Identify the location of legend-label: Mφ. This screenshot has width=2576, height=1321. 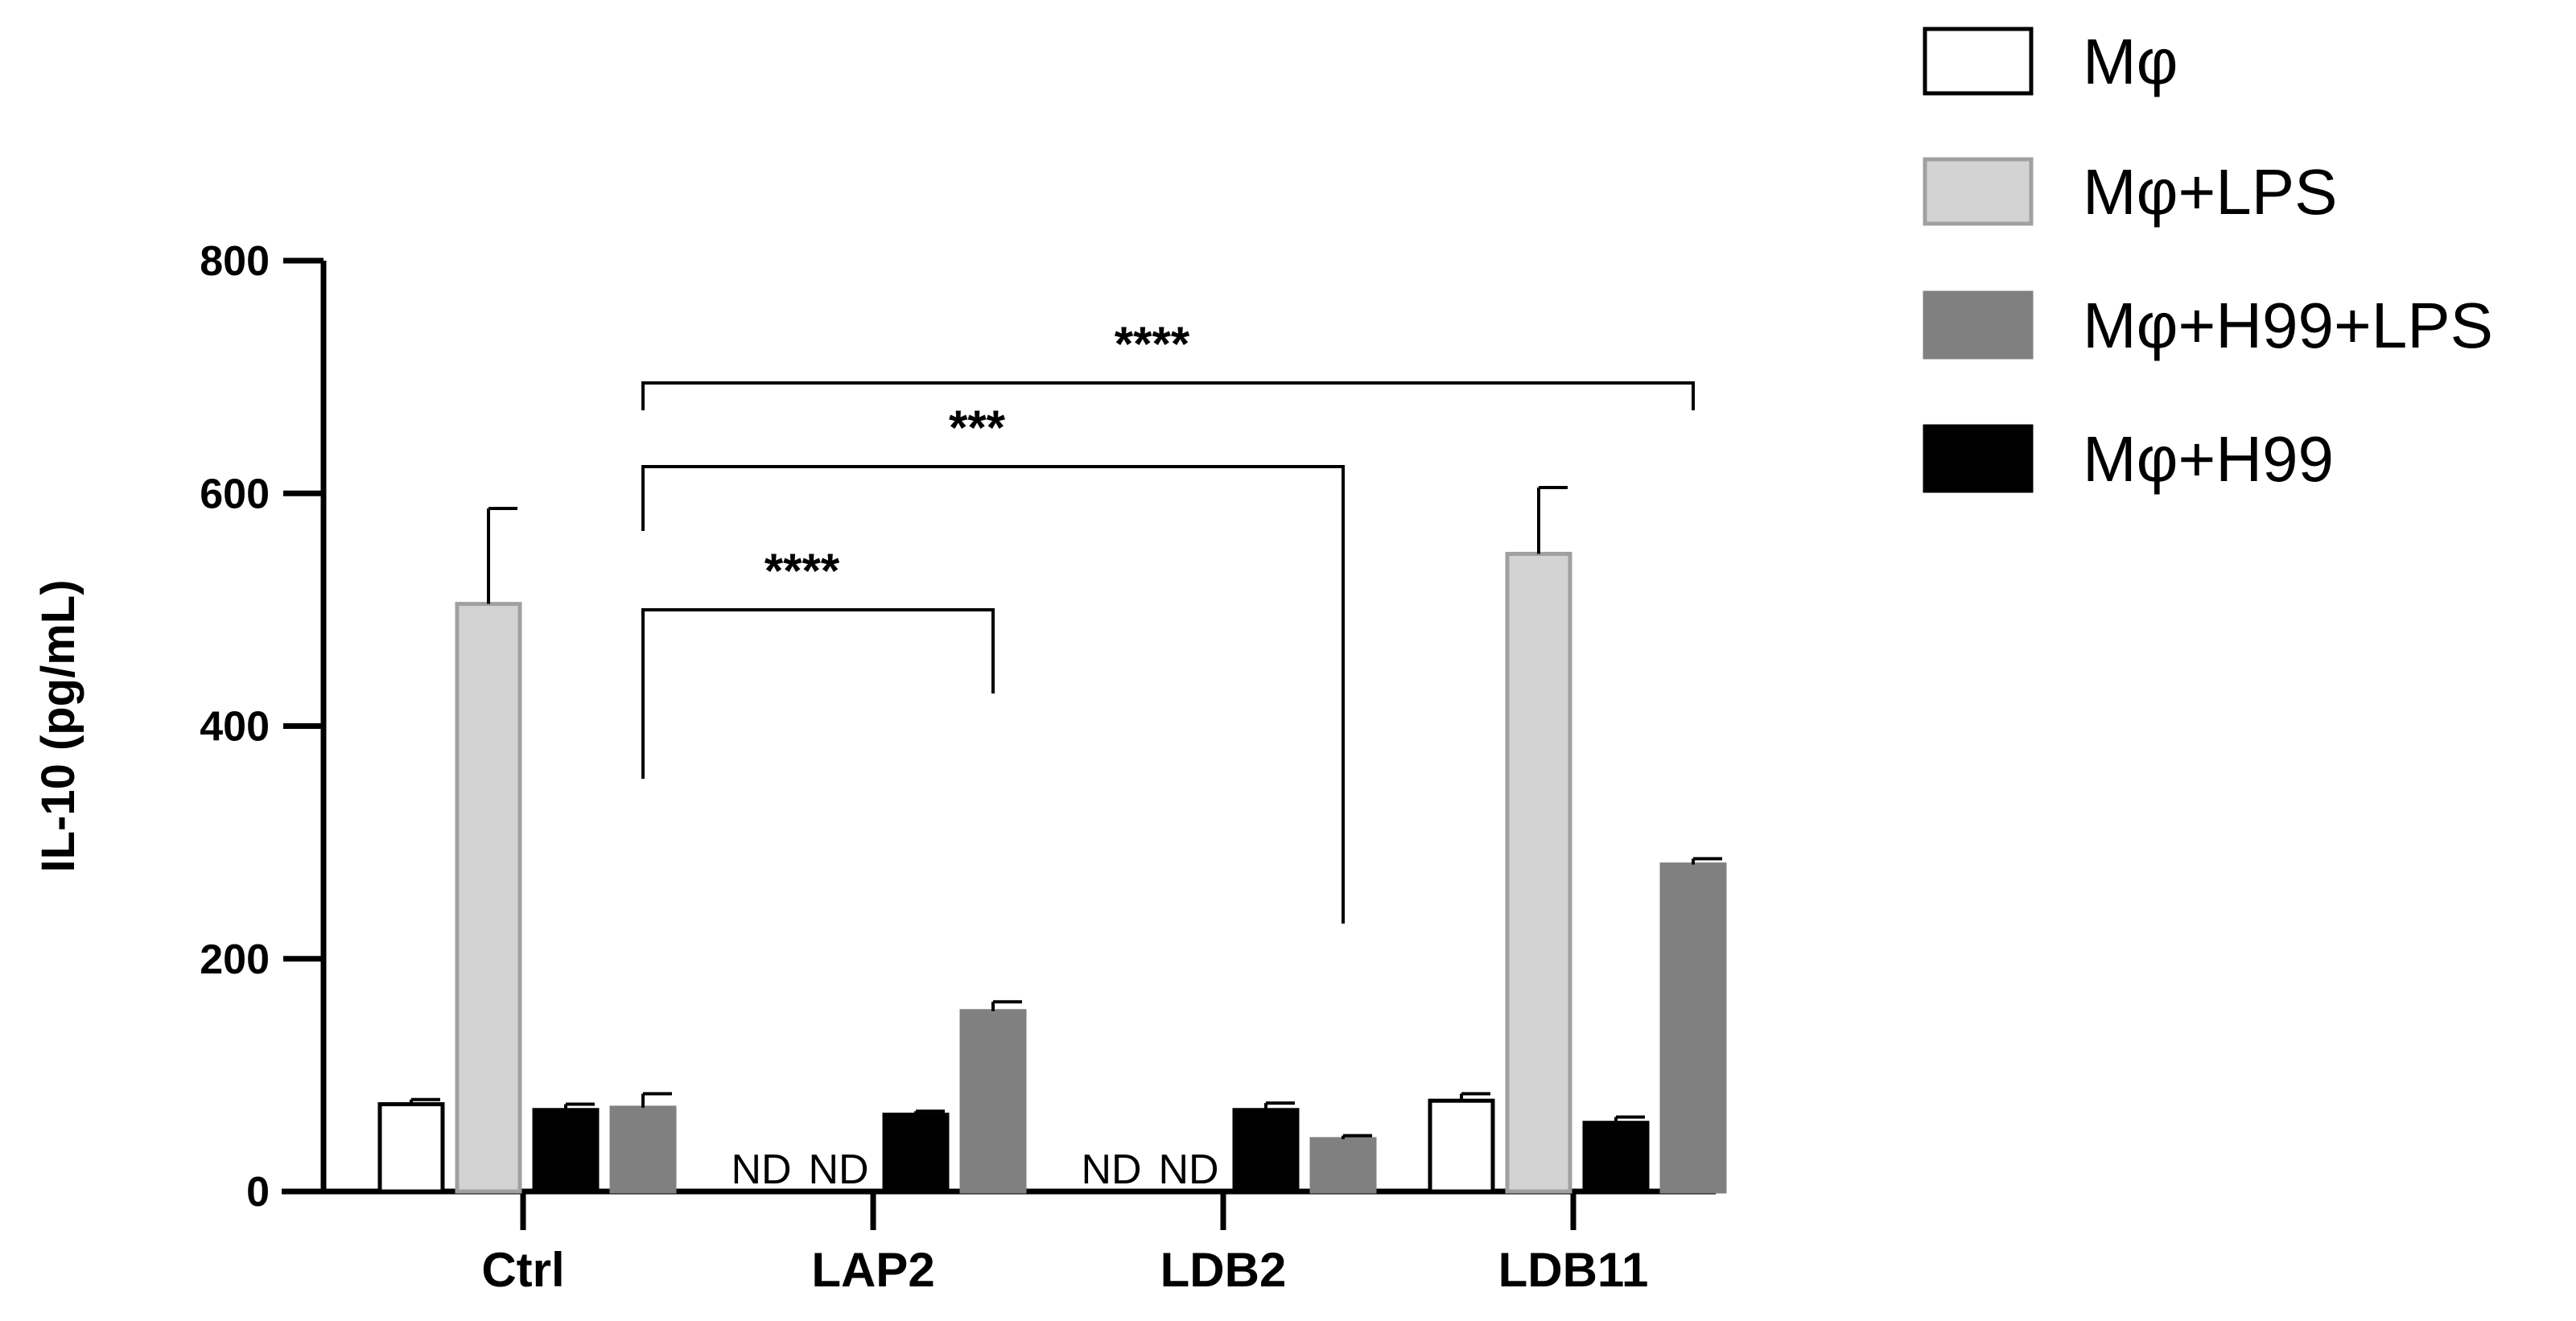
(2130, 62).